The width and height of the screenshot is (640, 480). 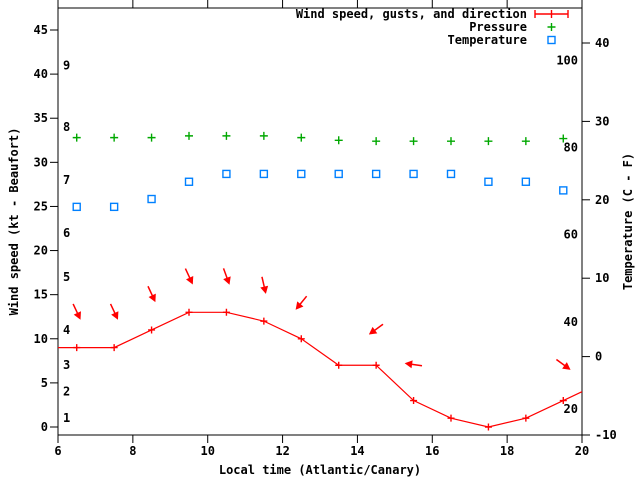 I want to click on right-tick-label: -10, so click(x=606, y=435).